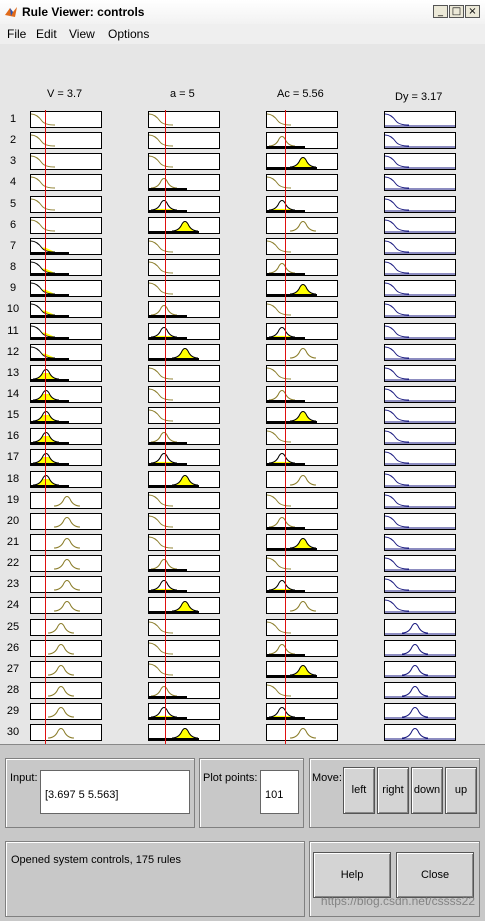 Image resolution: width=485 pixels, height=921 pixels. Describe the element at coordinates (13, 224) in the screenshot. I see `rule-number: 6` at that location.